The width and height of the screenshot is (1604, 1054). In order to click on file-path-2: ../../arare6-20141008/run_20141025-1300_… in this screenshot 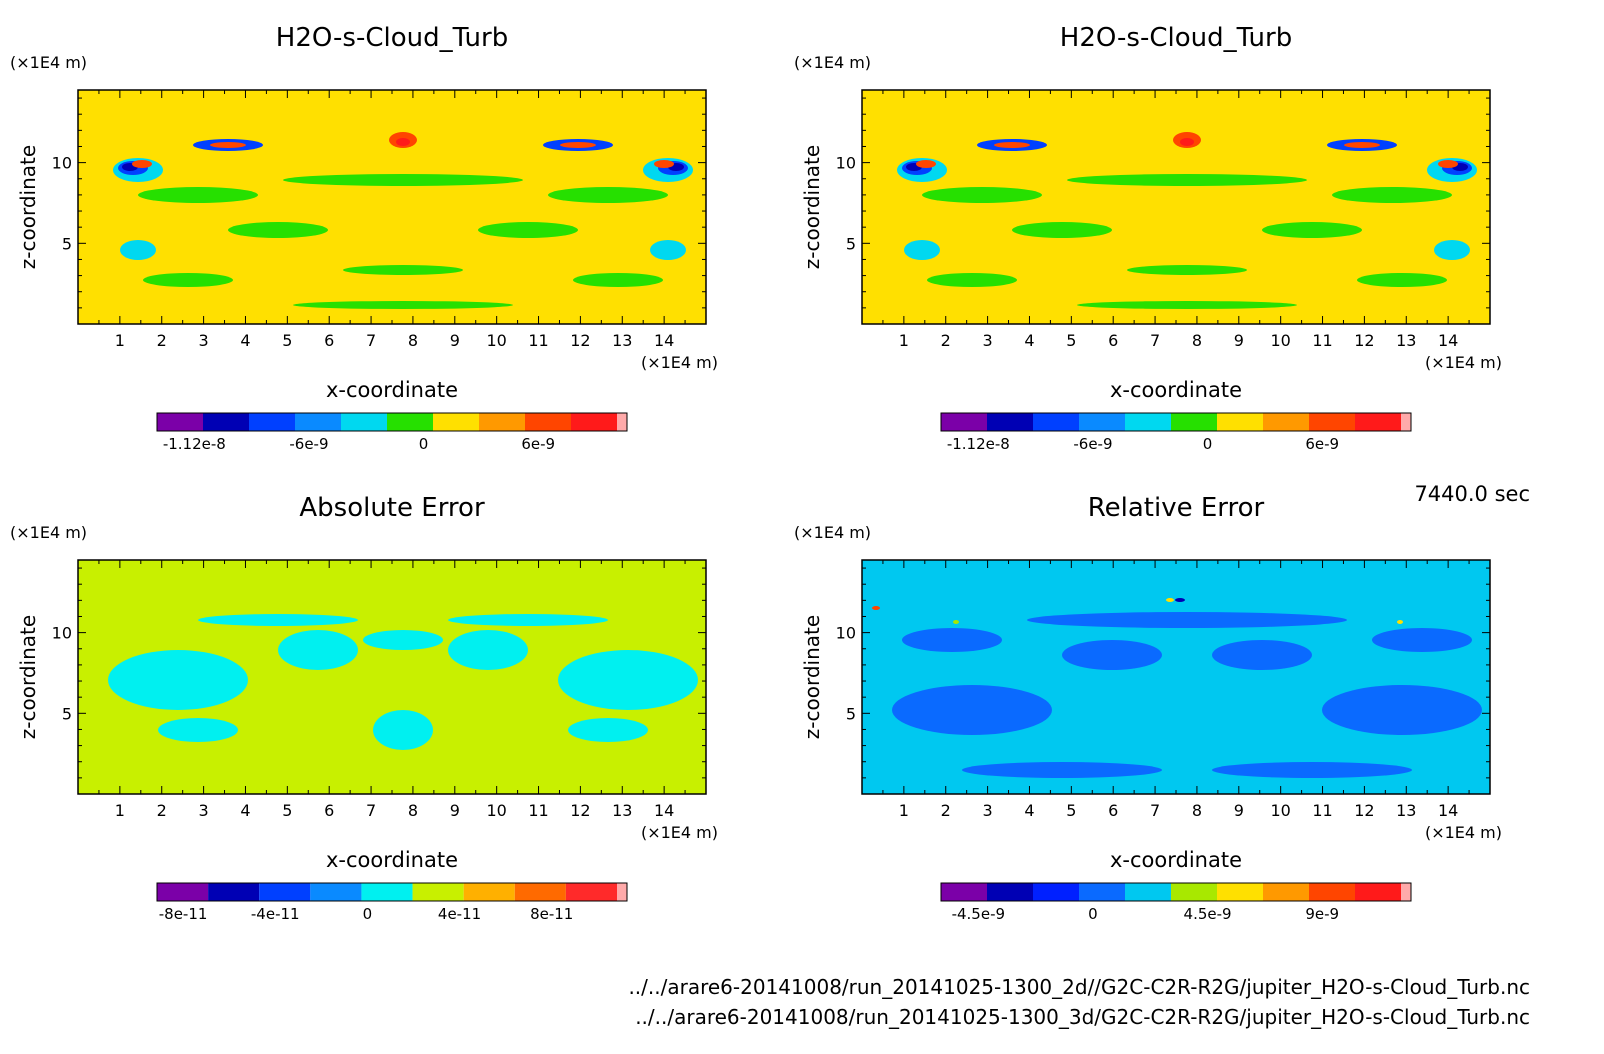, I will do `click(1082, 1017)`.